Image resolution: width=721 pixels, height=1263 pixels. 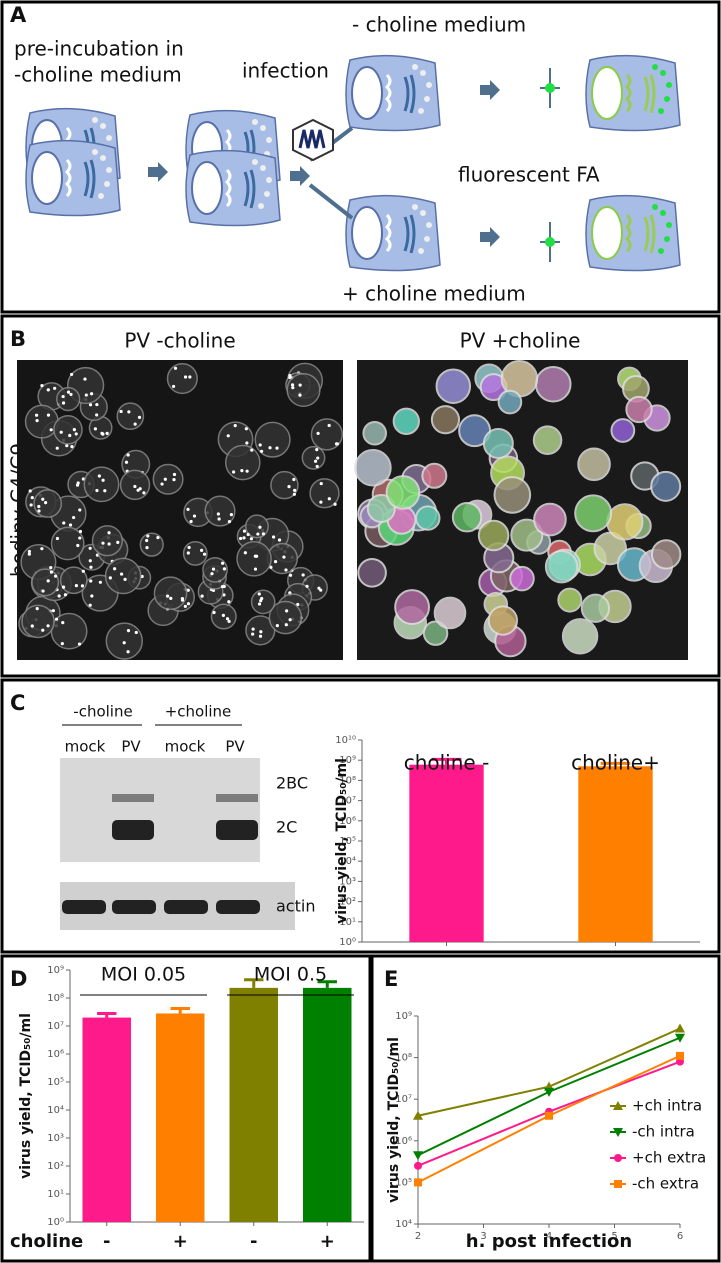 I want to click on y-tick-label: 10⁵, so click(x=347, y=841).